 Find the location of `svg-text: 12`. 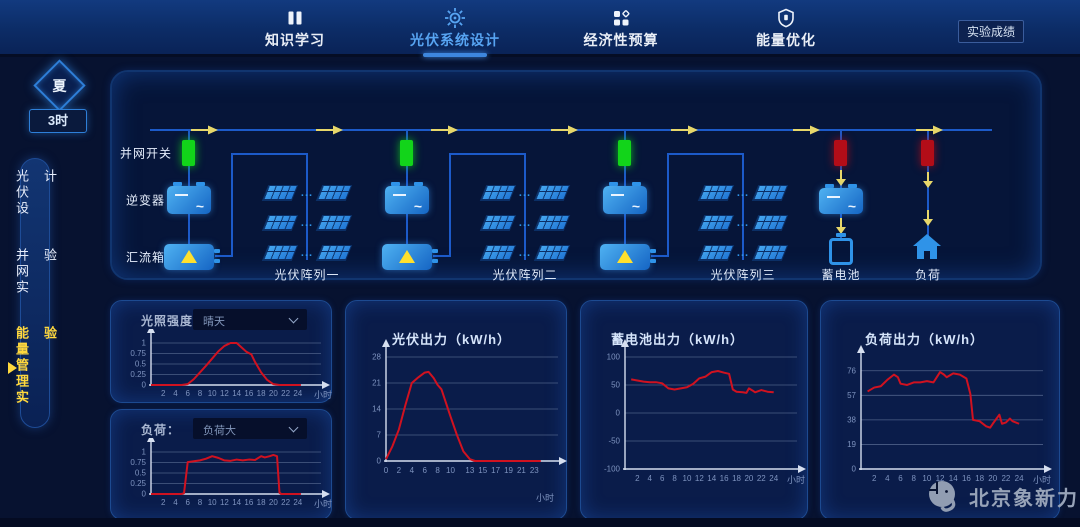

svg-text: 12 is located at coordinates (224, 502).